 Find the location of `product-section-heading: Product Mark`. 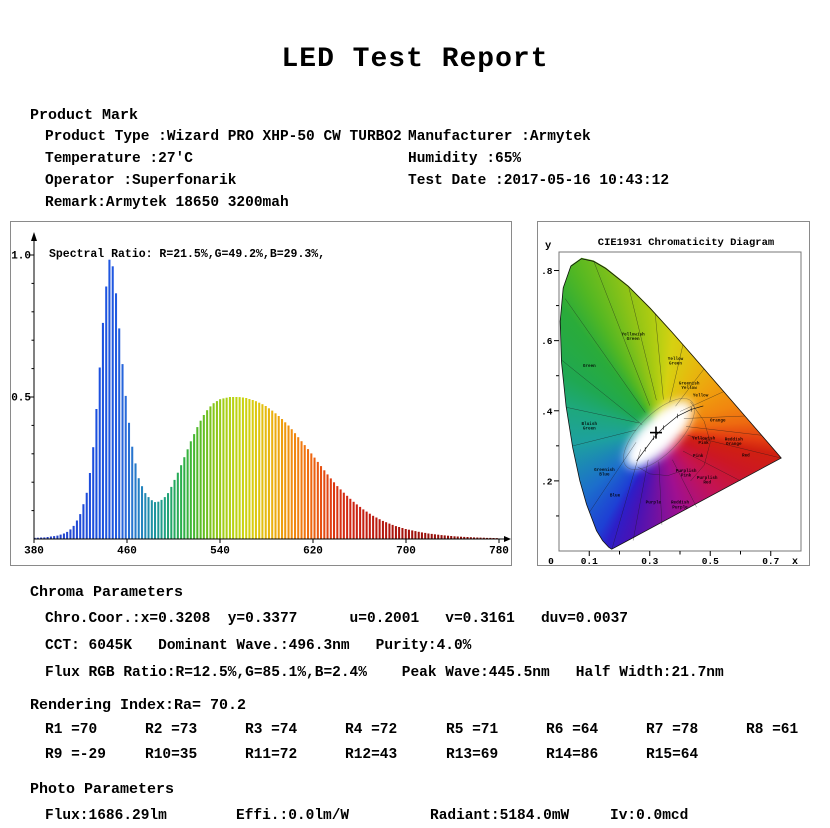

product-section-heading: Product Mark is located at coordinates (84, 115).